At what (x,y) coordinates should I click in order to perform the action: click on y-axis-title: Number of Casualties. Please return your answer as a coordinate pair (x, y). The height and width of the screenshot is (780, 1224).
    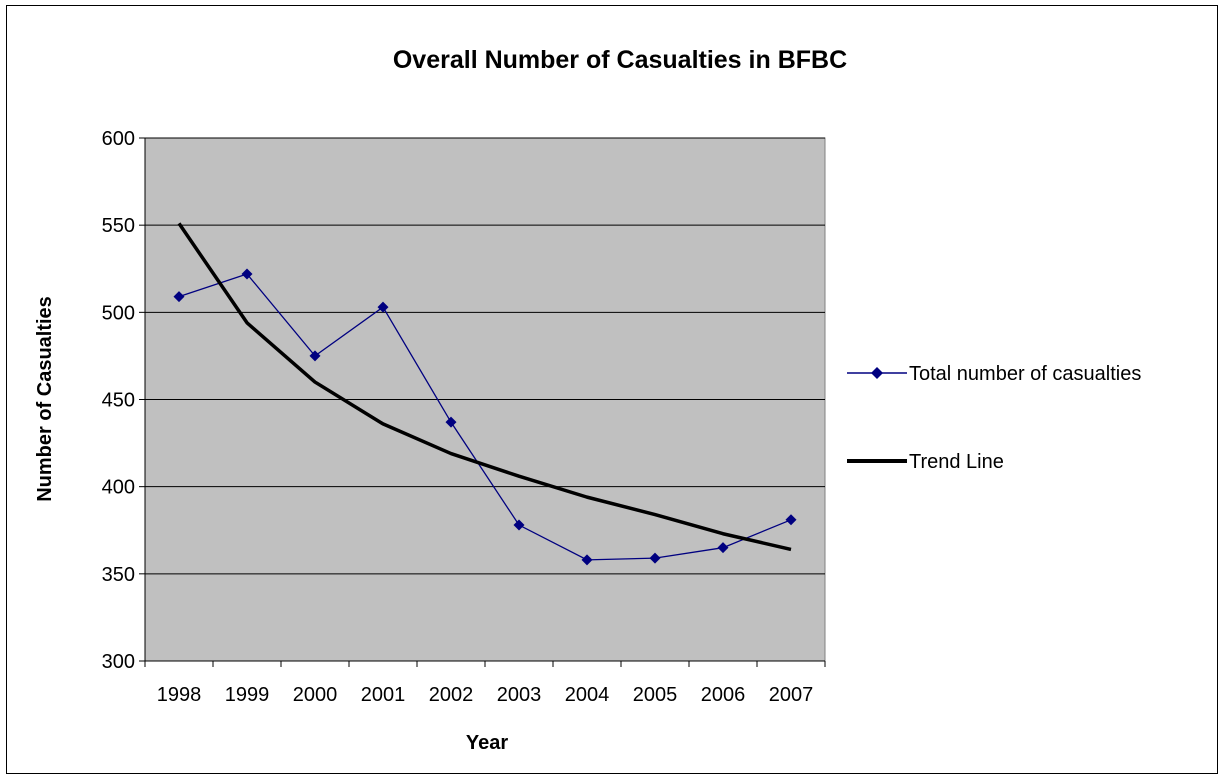
    Looking at the image, I should click on (45, 399).